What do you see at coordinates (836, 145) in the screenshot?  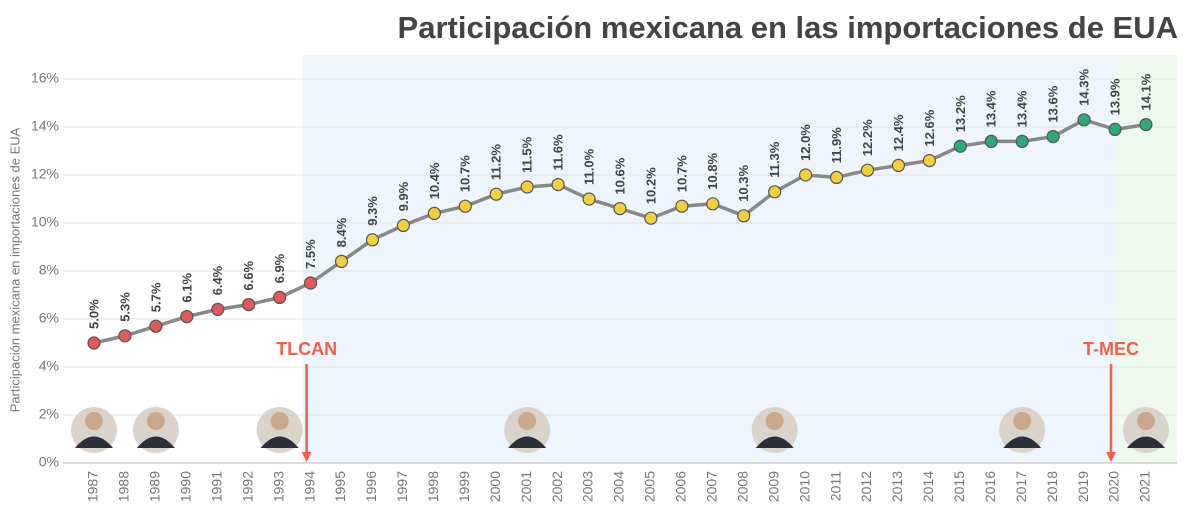 I see `data-label: 11.9%` at bounding box center [836, 145].